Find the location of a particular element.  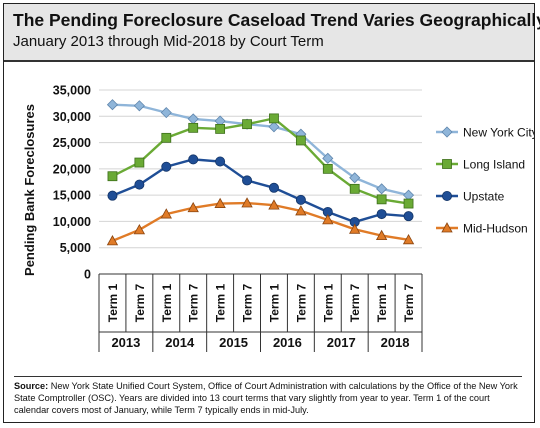

series-long-island is located at coordinates (260, 161).